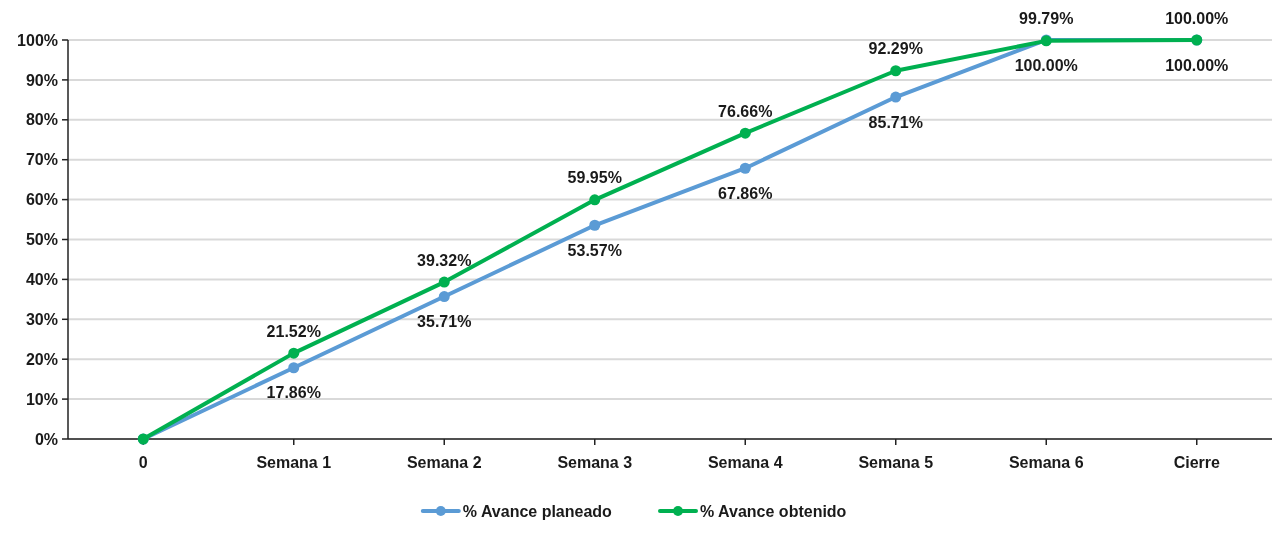 The width and height of the screenshot is (1280, 533). What do you see at coordinates (745, 462) in the screenshot?
I see `x-tick-label: Semana 4` at bounding box center [745, 462].